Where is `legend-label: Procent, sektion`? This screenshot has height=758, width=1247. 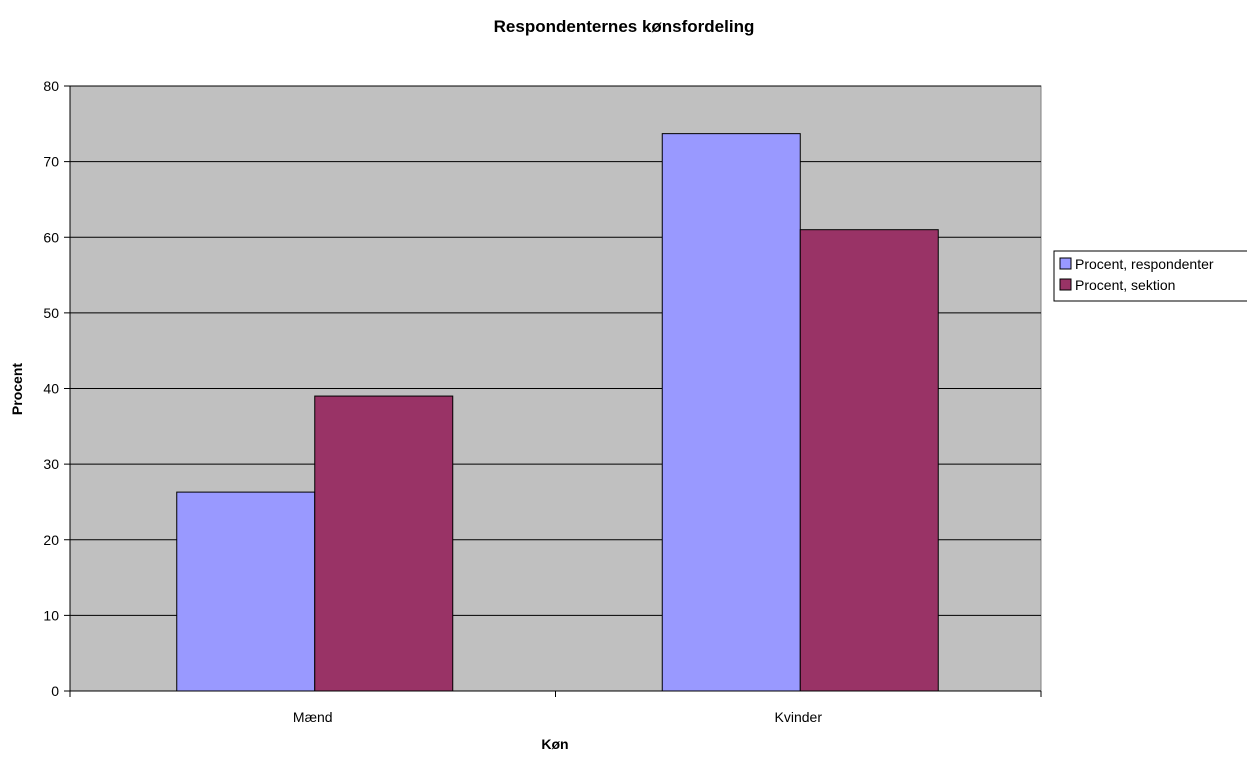 legend-label: Procent, sektion is located at coordinates (1125, 285).